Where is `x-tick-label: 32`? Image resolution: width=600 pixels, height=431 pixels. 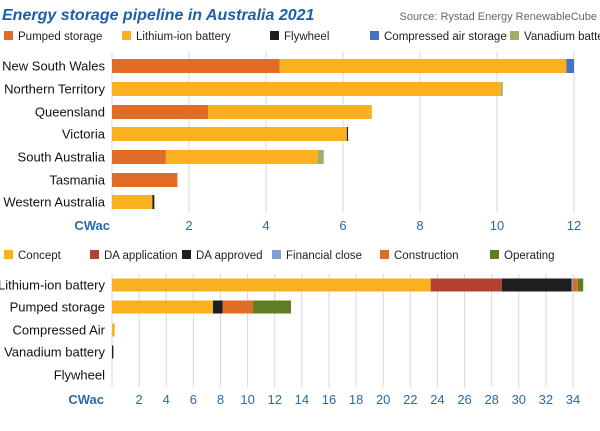 x-tick-label: 32 is located at coordinates (546, 399).